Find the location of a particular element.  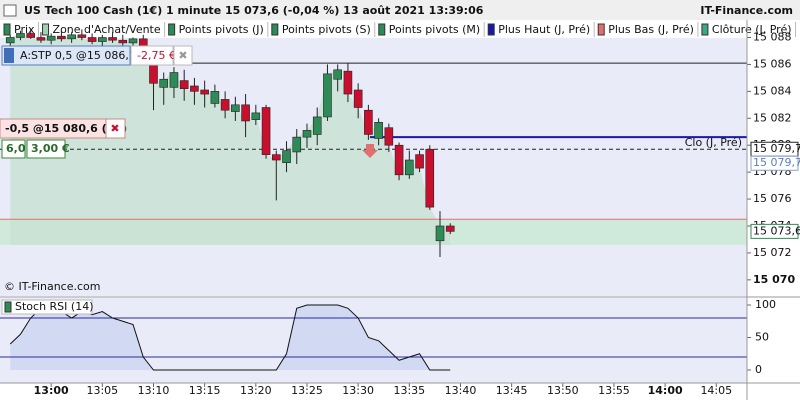

close-button is located at coordinates (183, 55).